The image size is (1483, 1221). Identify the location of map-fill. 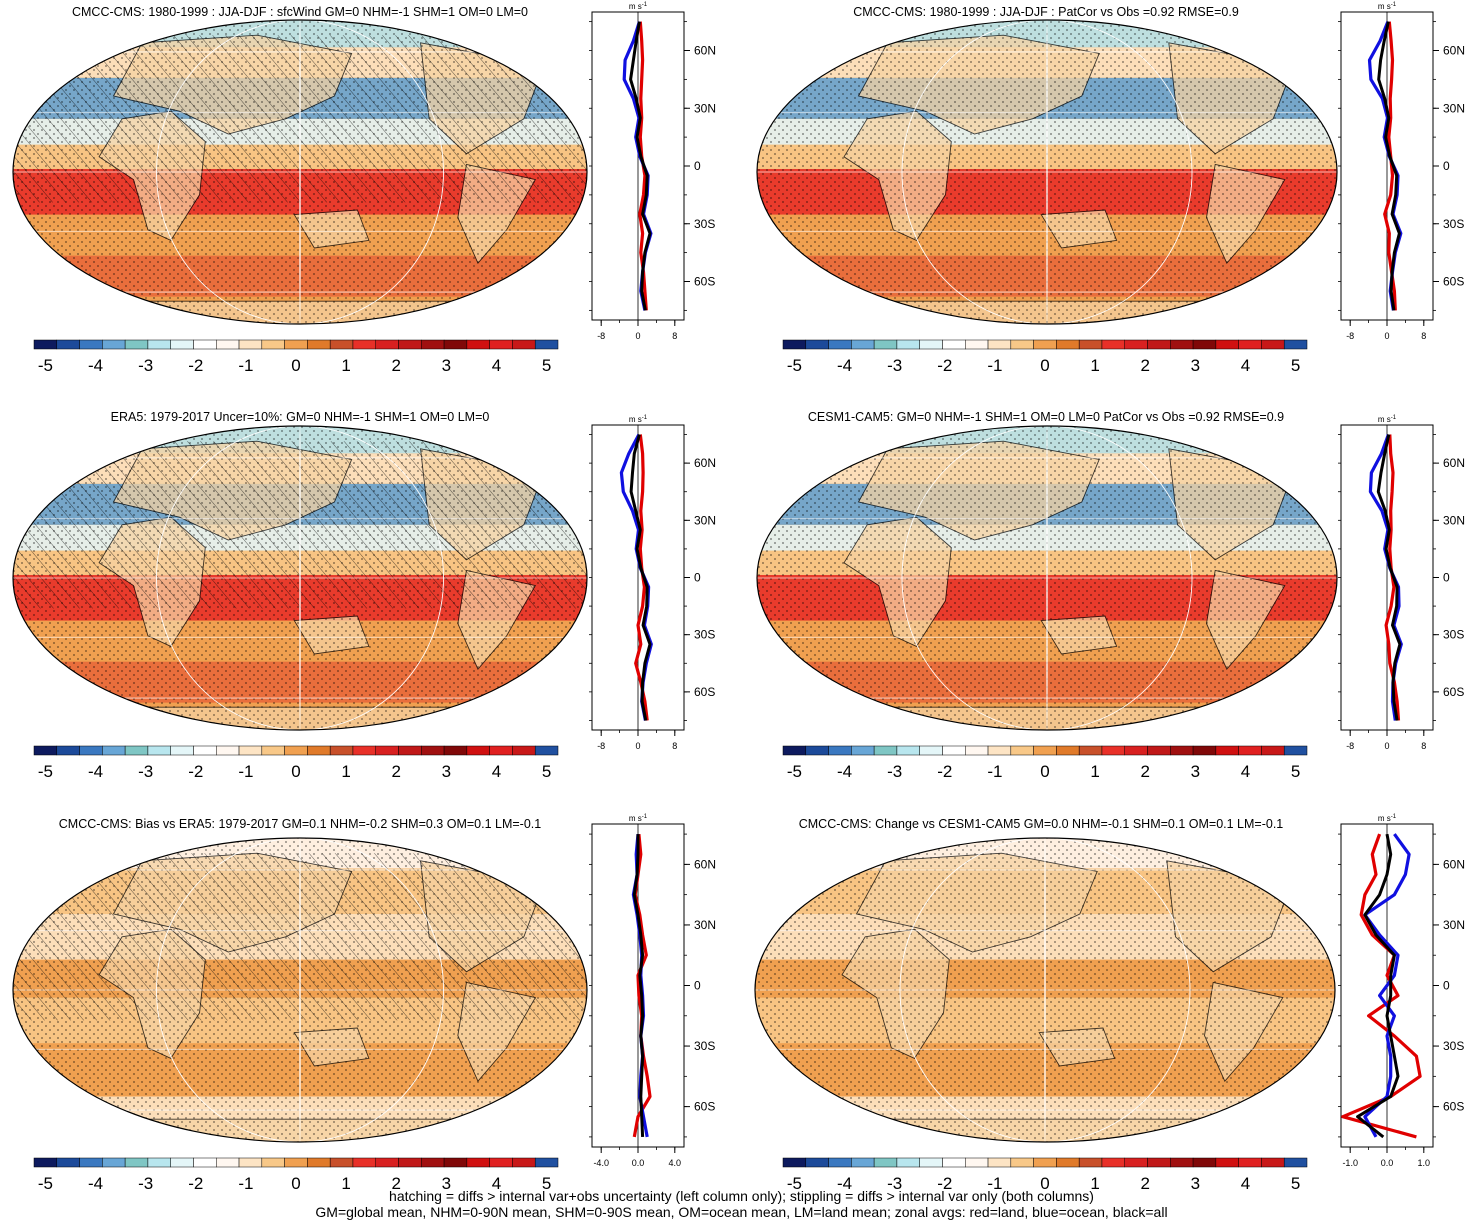
(1047, 172).